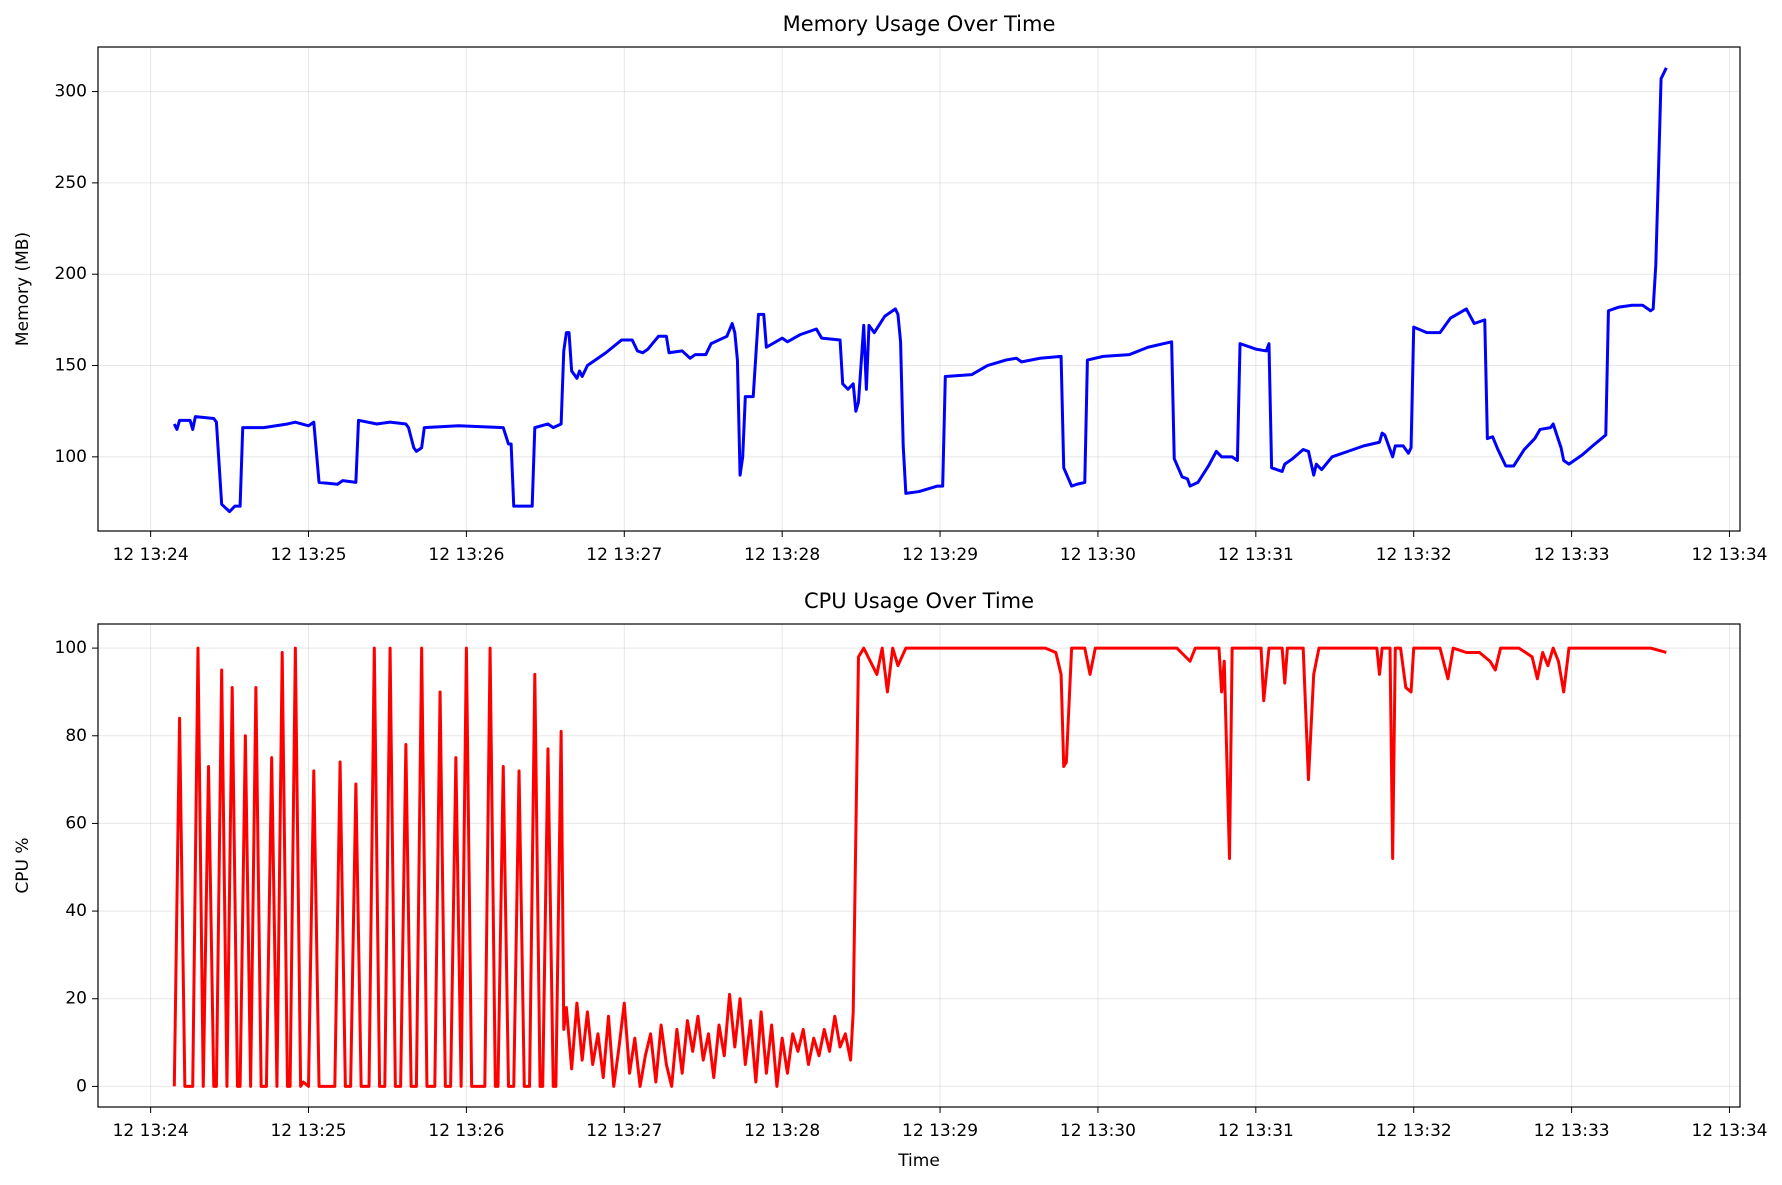  I want to click on y-tick-label: 300, so click(71, 92).